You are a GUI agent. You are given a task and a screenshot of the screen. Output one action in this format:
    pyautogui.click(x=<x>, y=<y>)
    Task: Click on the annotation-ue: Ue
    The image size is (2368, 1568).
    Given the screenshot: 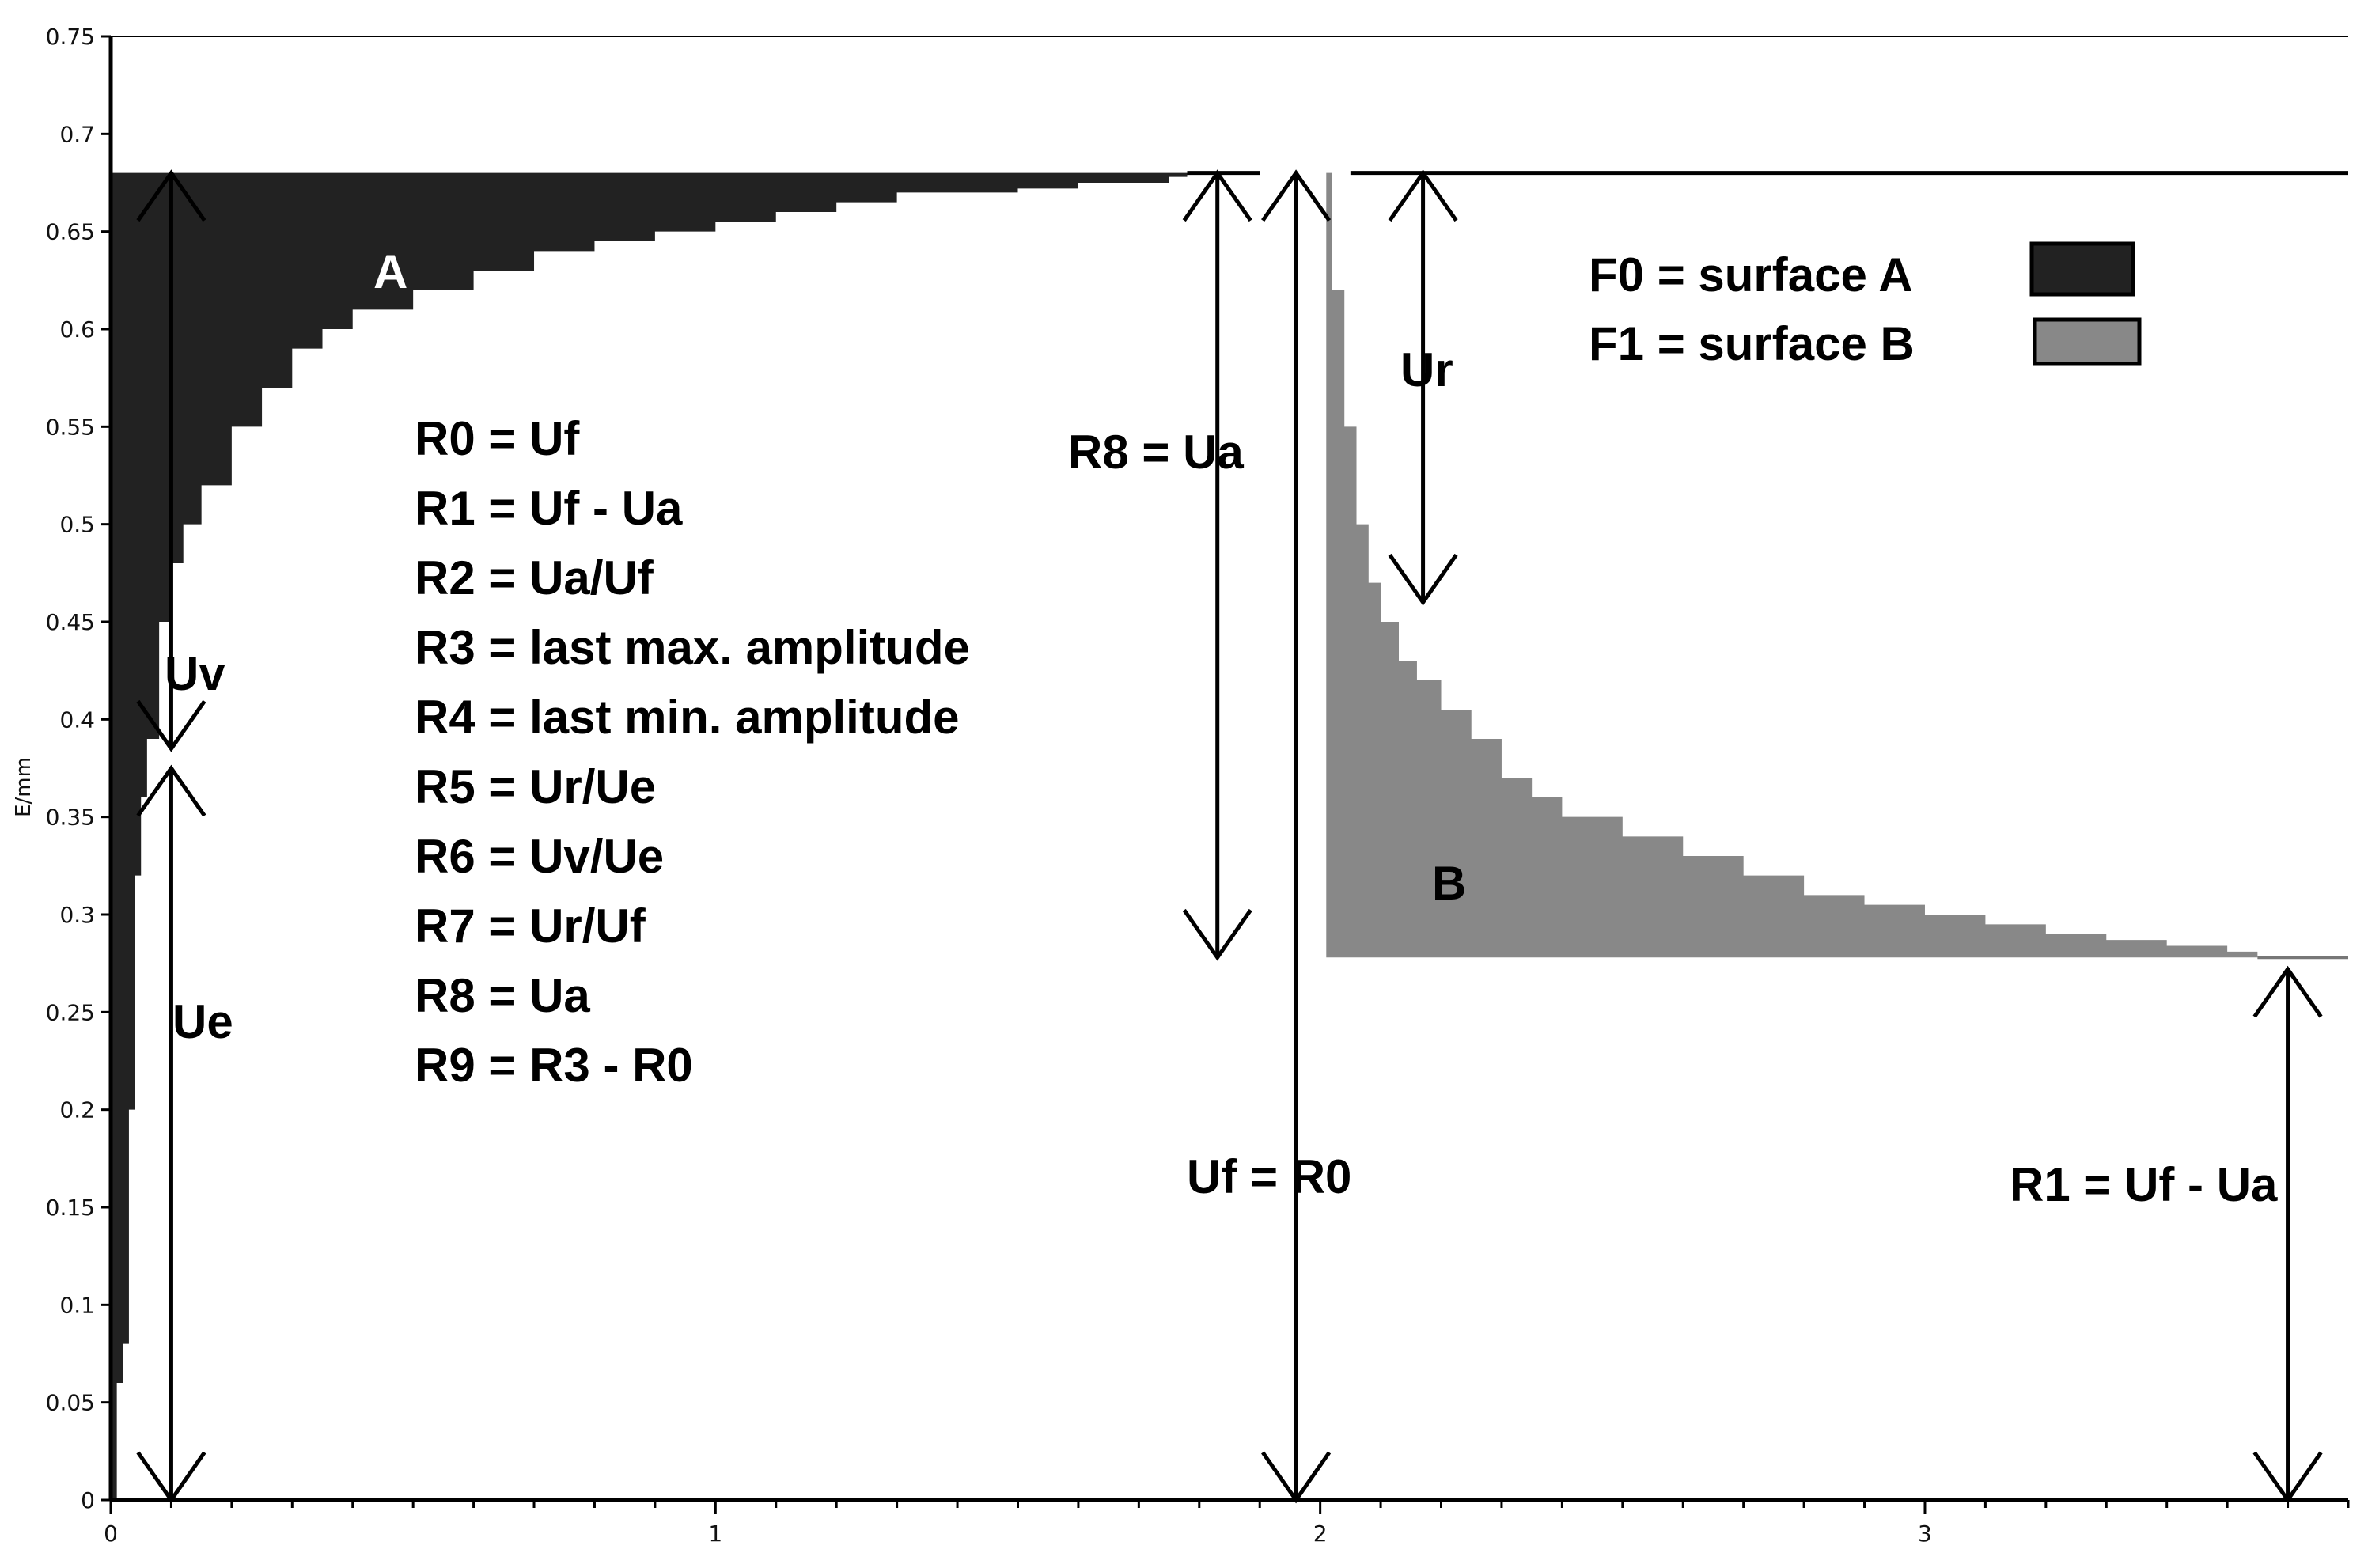 What is the action you would take?
    pyautogui.click(x=202, y=1021)
    